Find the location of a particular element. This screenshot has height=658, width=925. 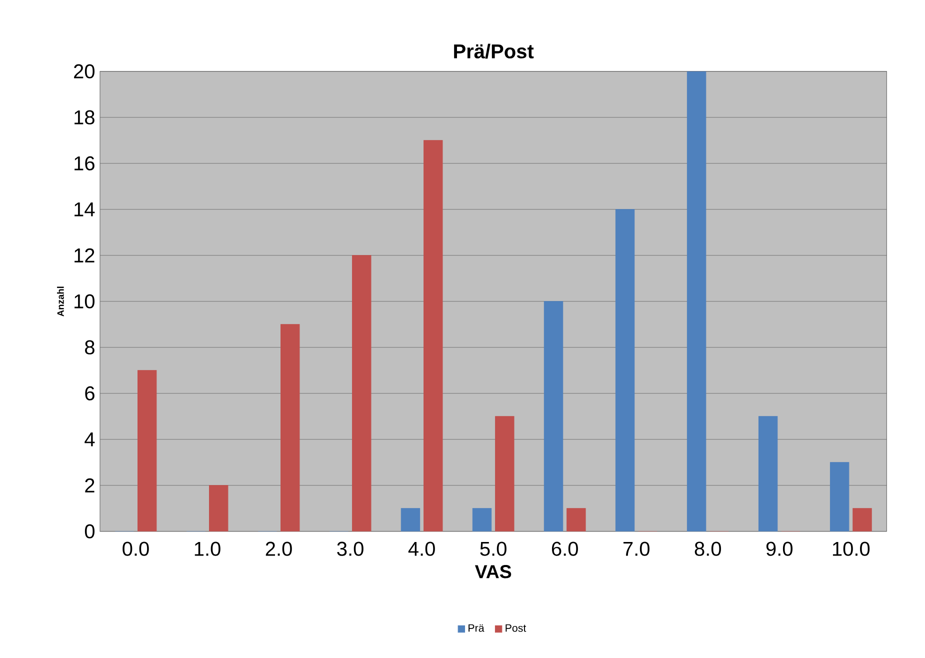

x-tick-label: 7.0 is located at coordinates (636, 549).